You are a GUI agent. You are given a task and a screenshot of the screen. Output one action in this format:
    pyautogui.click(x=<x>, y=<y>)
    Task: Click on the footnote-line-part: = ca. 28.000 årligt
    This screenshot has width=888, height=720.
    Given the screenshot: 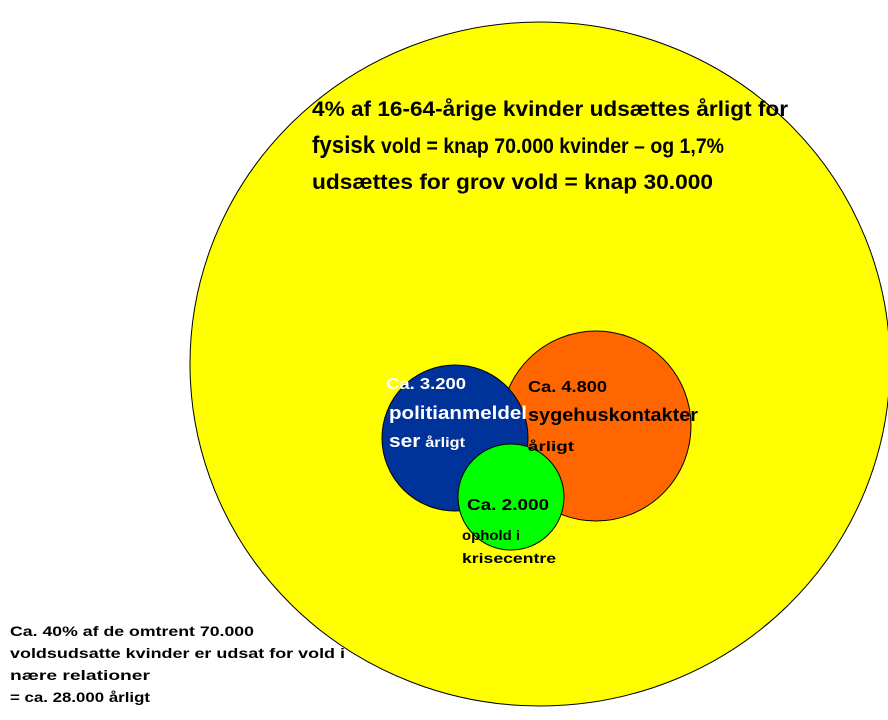 What is the action you would take?
    pyautogui.click(x=80, y=697)
    